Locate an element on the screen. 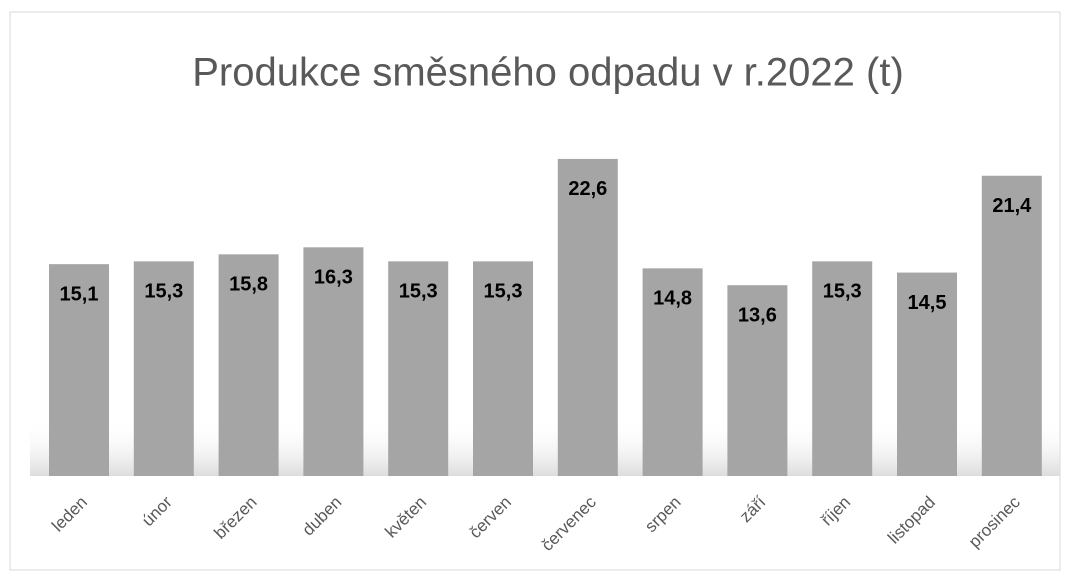  data-label: 22,6 is located at coordinates (587, 189).